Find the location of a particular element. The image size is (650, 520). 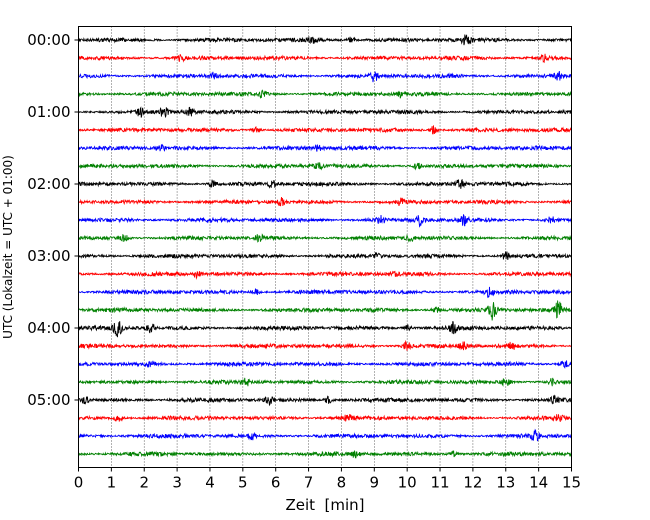

x-tick-label: 11 is located at coordinates (439, 483).